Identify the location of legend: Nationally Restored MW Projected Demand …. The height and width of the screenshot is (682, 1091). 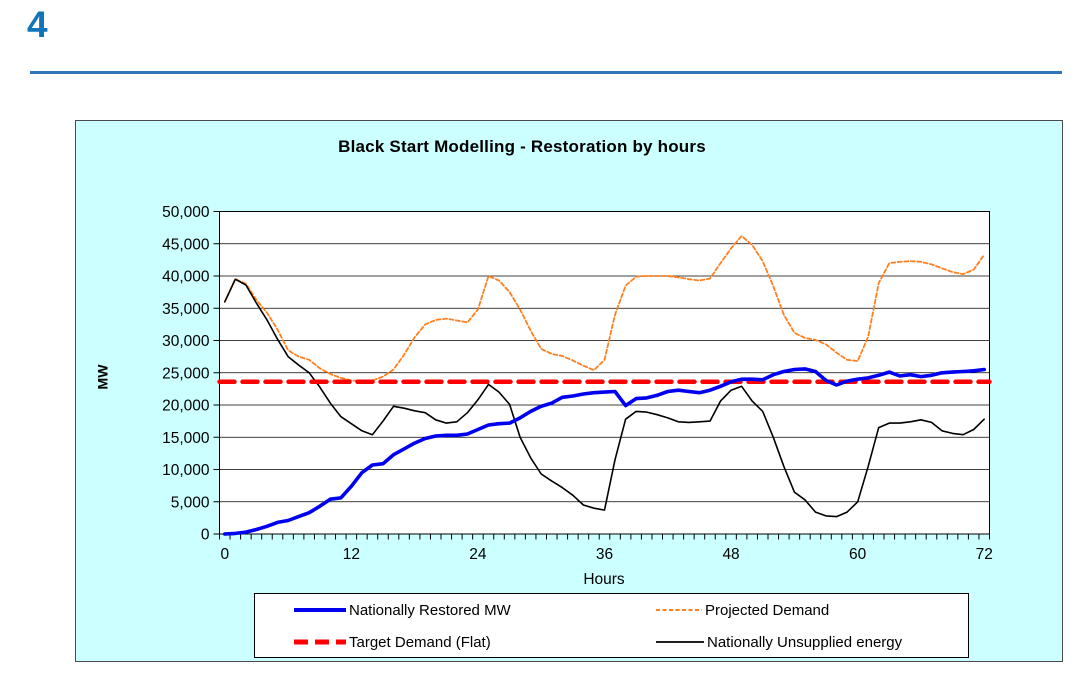
(611, 625).